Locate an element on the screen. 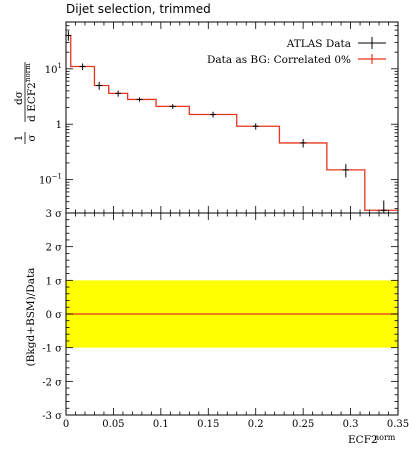 Image resolution: width=409 pixels, height=450 pixels. legend: ATLAS Data Data as BG: Correlated 0% is located at coordinates (296, 51).